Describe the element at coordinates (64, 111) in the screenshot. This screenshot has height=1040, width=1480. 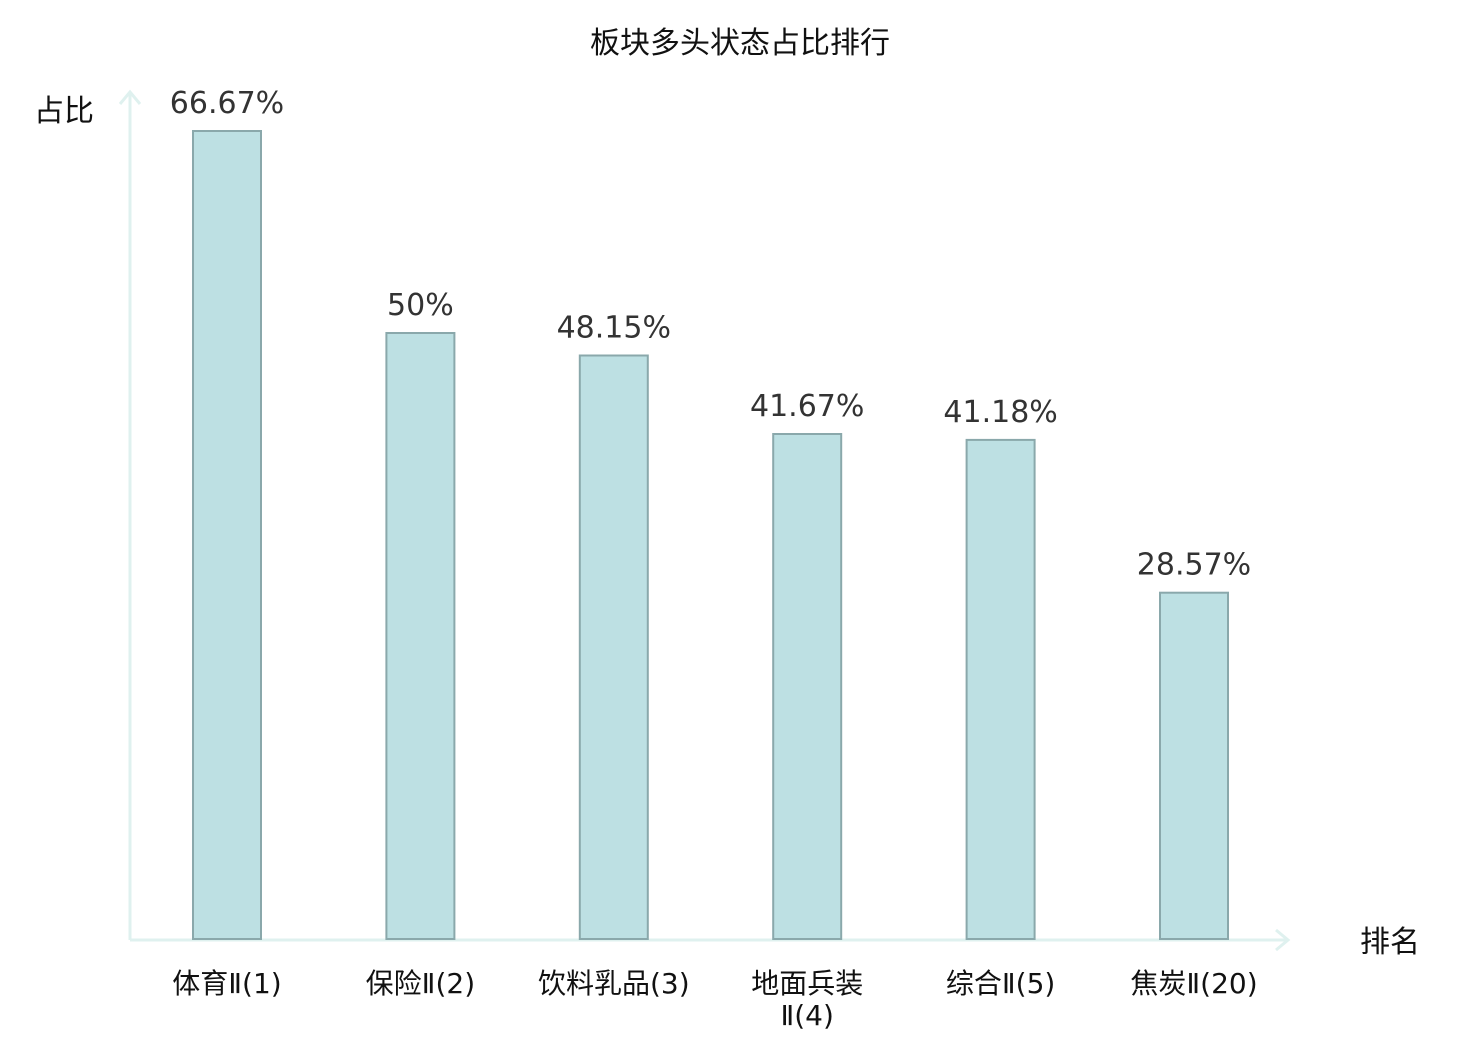
I see `y-axis-label: 占比` at that location.